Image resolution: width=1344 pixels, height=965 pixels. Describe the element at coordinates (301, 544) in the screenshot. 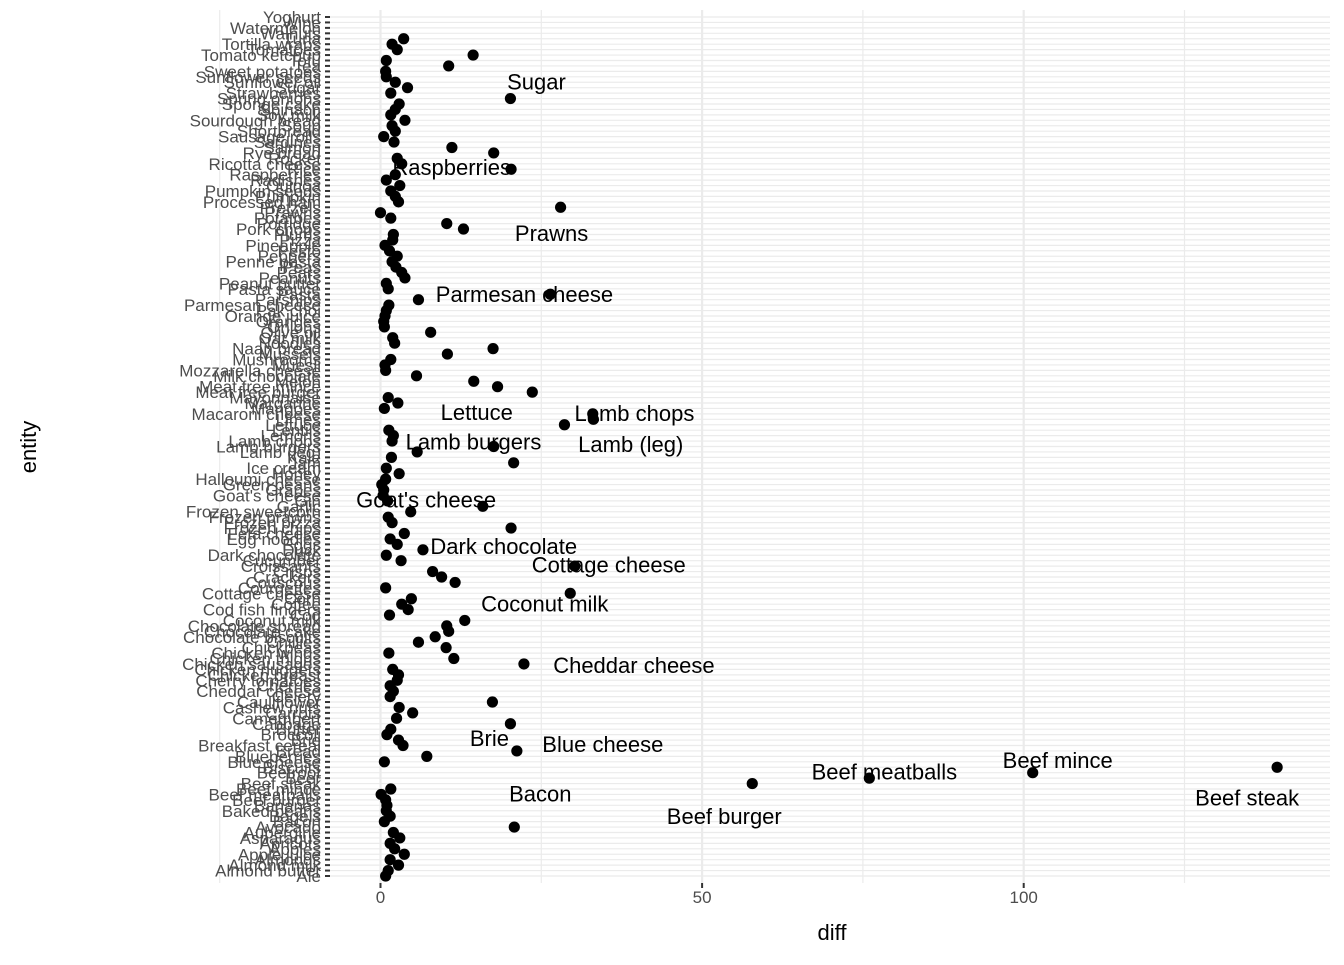

I see `y-tick-label: Eggs` at that location.